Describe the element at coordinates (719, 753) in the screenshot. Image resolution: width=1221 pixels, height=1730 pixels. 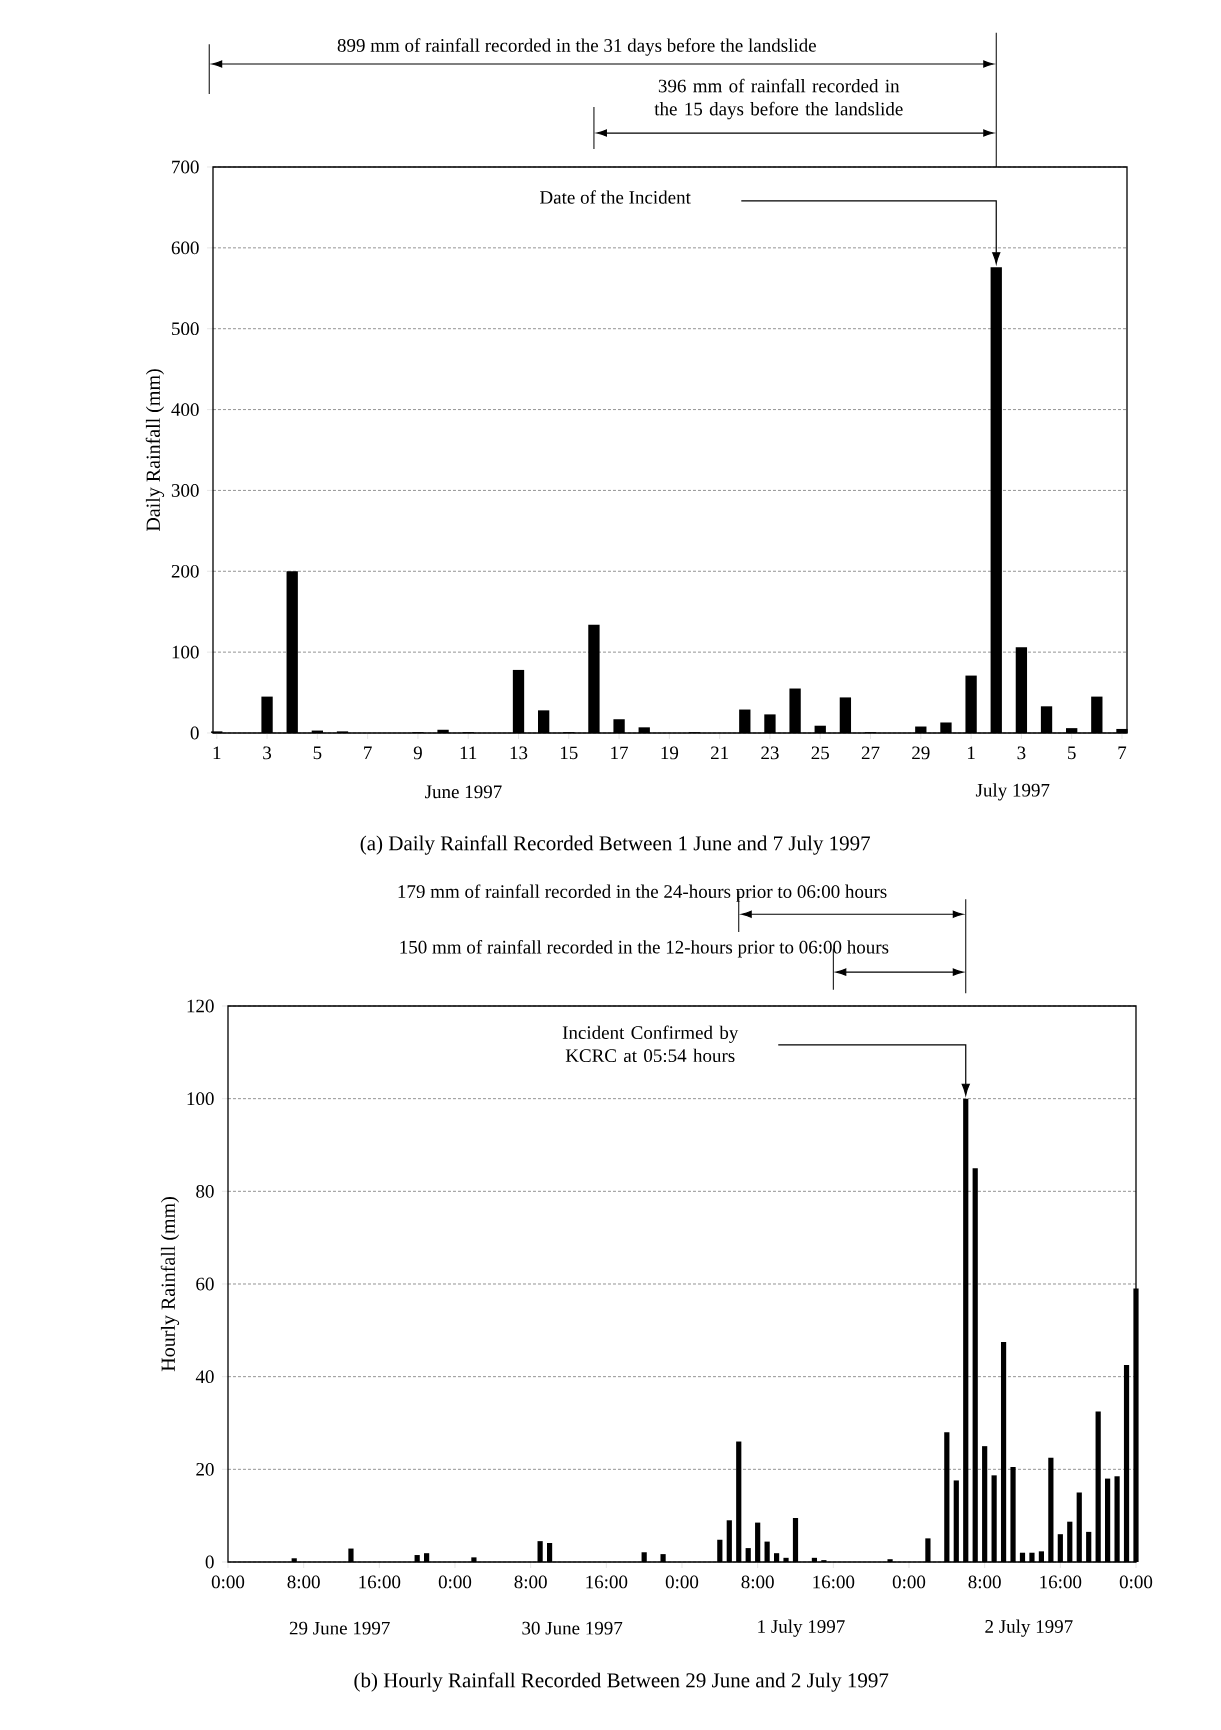
I see `x-tick-label: 21` at that location.